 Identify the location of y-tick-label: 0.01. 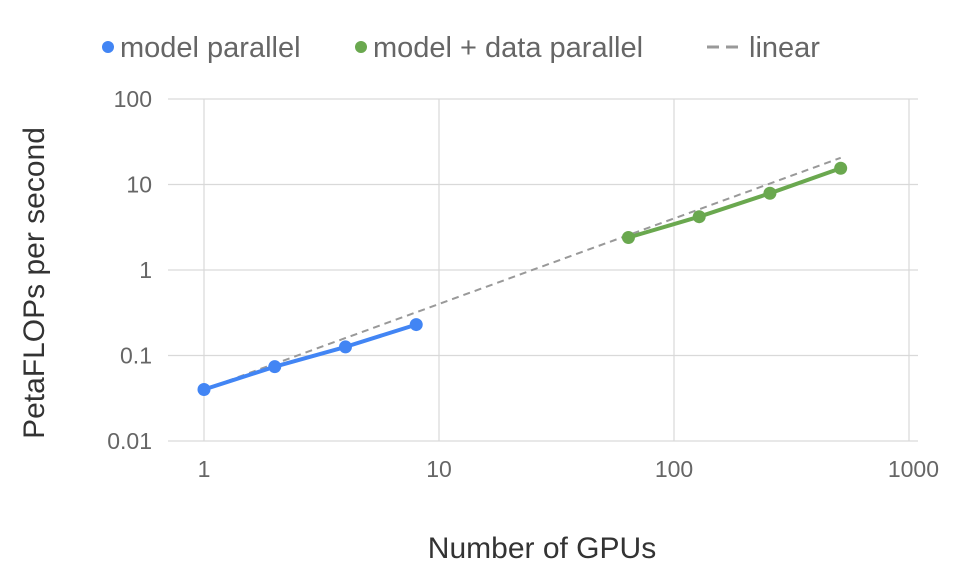
(129, 441).